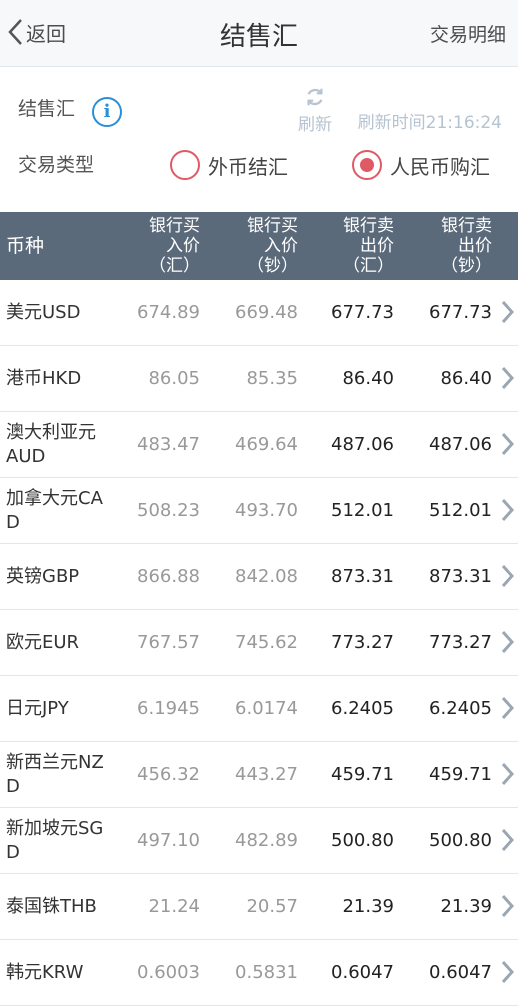  What do you see at coordinates (460, 708) in the screenshot?
I see `sell-cash-rate: 6.2405` at bounding box center [460, 708].